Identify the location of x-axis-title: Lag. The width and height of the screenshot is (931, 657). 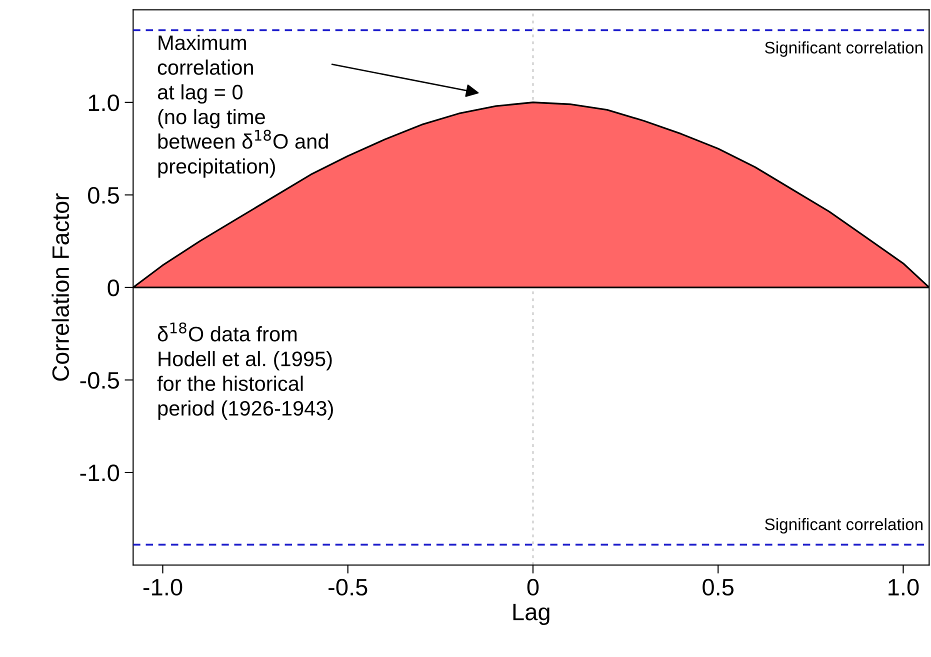
(531, 615).